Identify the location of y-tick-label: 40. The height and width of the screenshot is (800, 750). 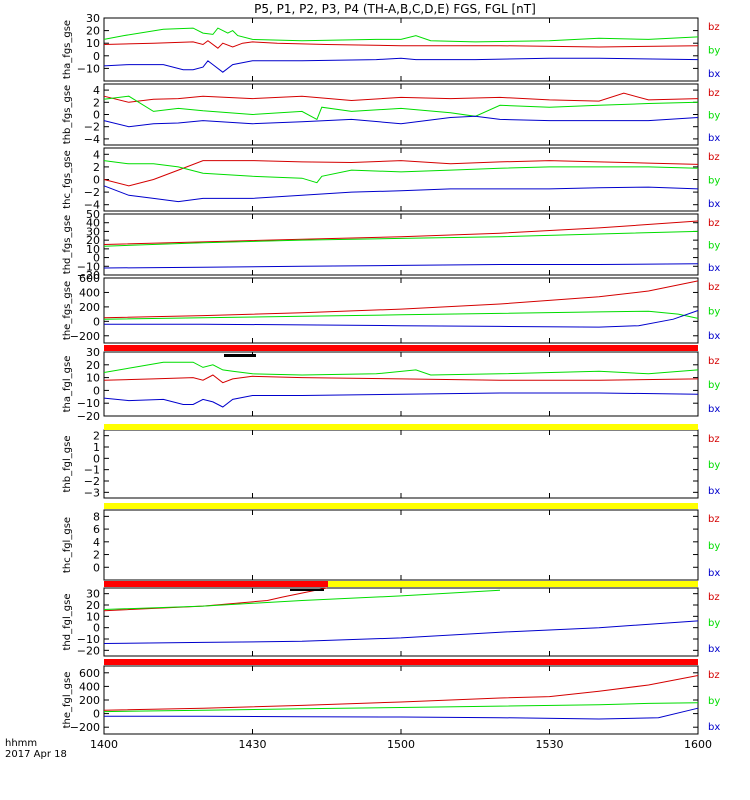
(93, 223).